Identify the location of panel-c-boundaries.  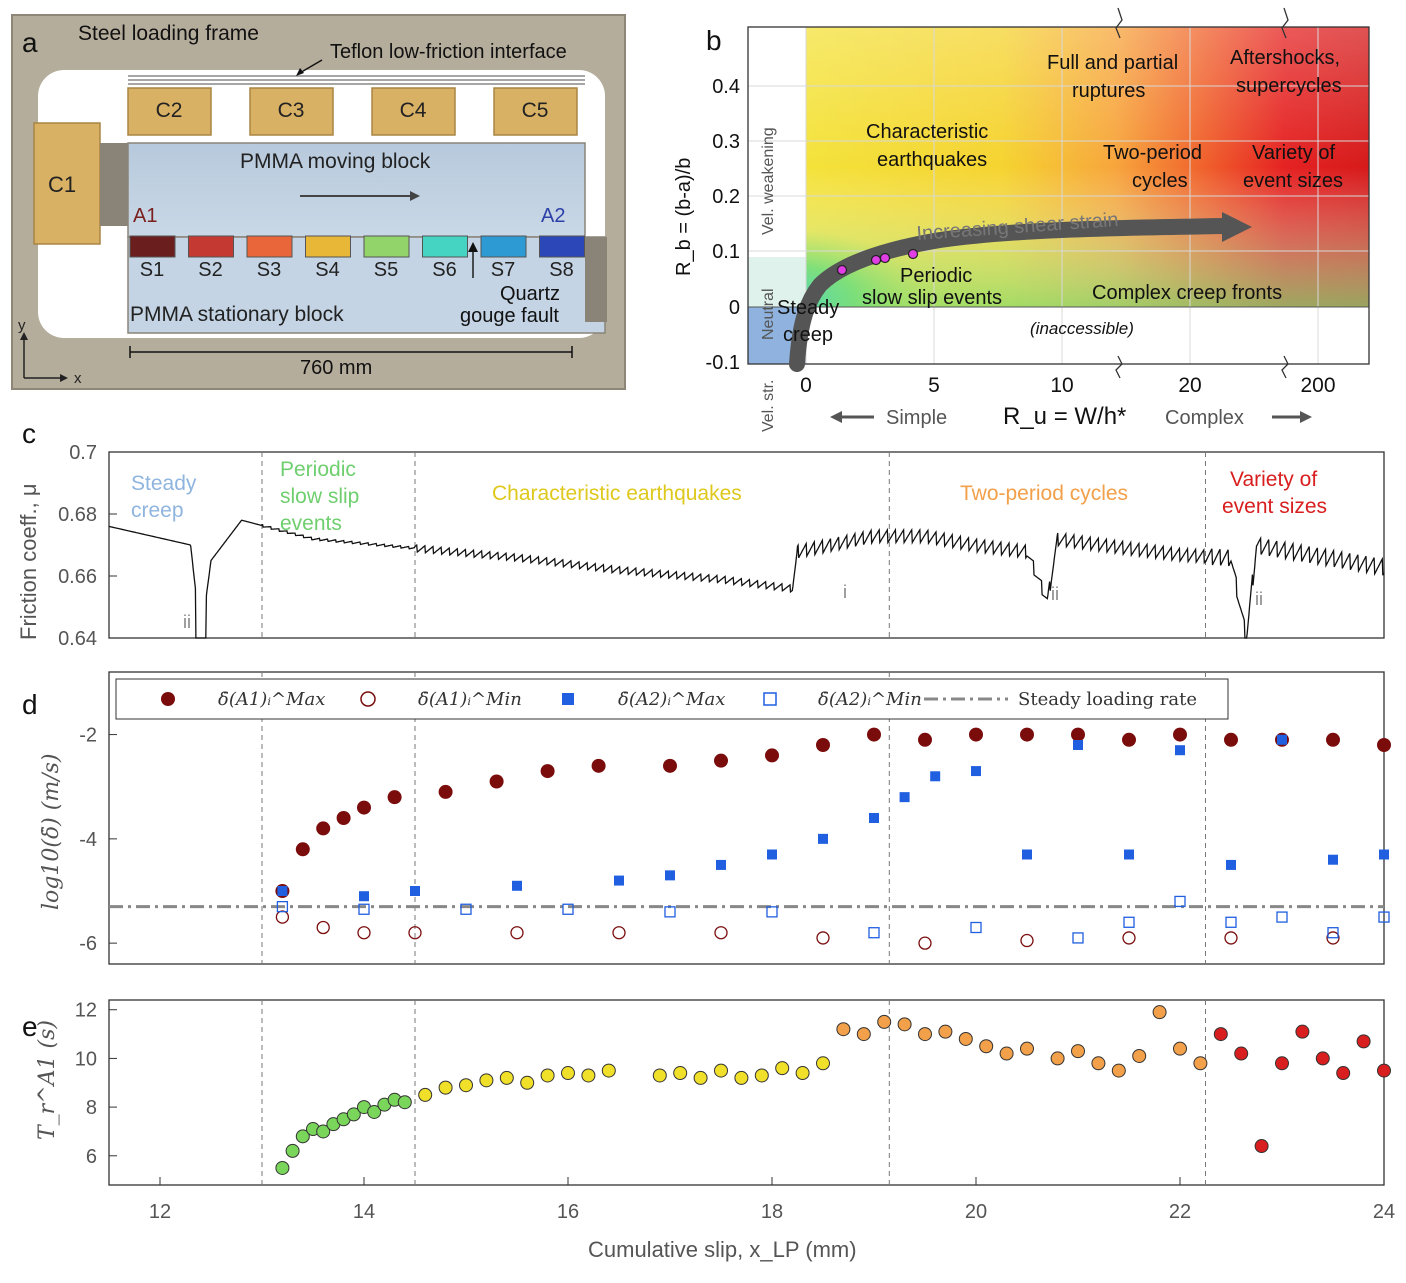
(733, 545).